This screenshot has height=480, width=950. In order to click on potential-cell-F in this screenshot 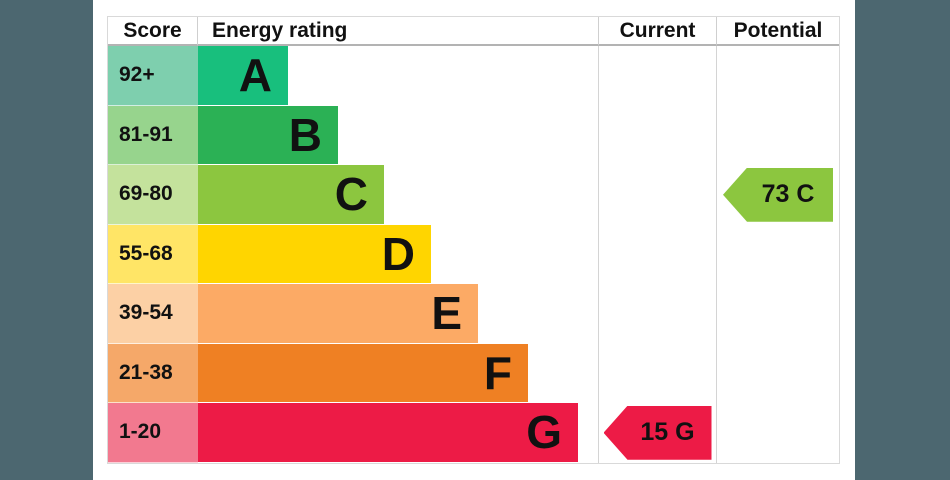, I will do `click(777, 373)`.